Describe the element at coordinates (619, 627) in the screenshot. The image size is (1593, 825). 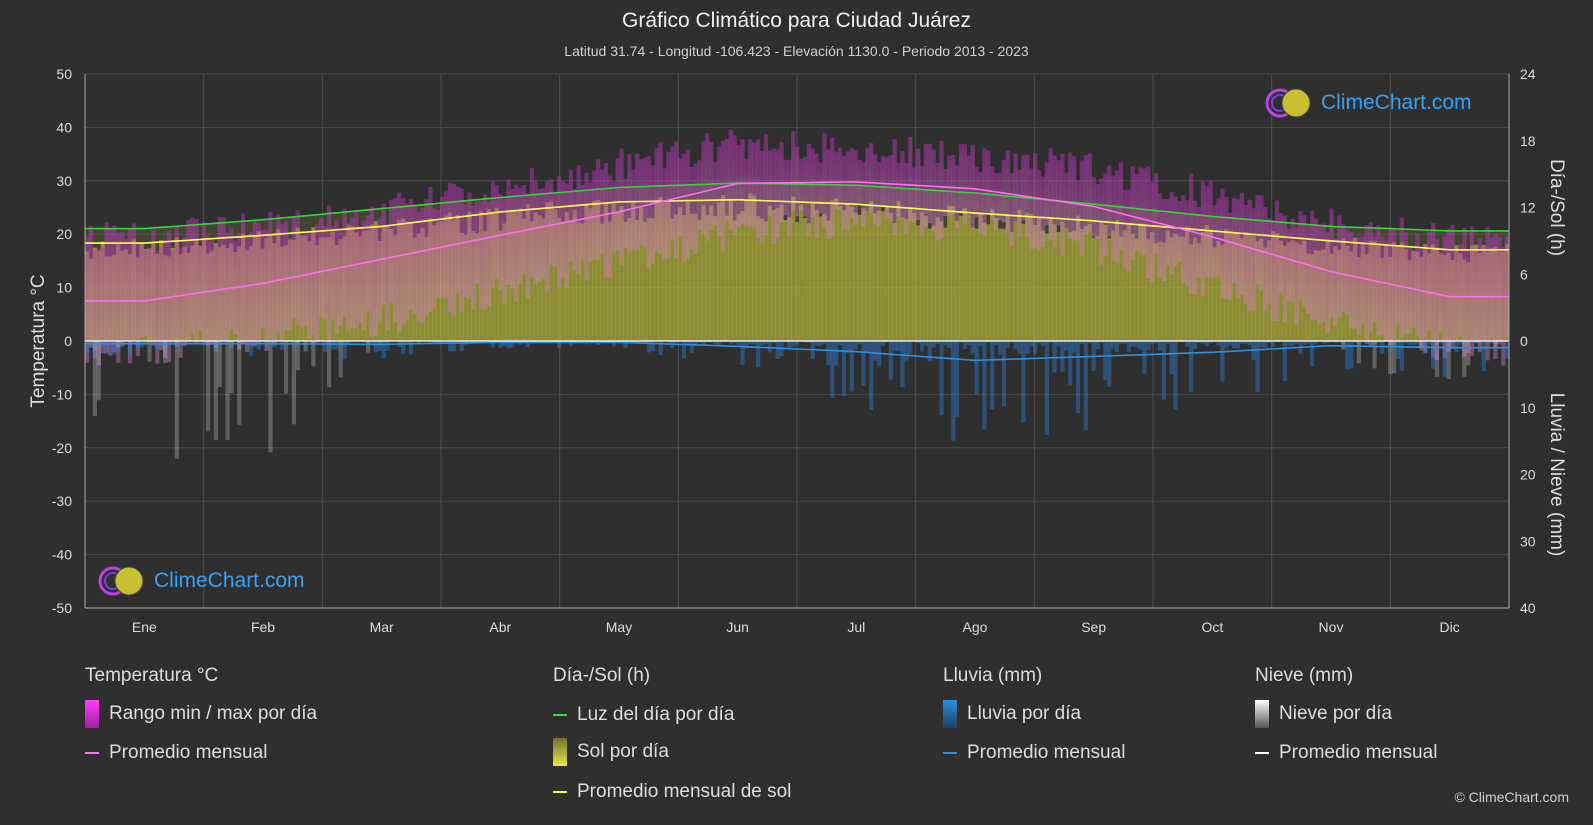
I see `month-tick-label: May` at that location.